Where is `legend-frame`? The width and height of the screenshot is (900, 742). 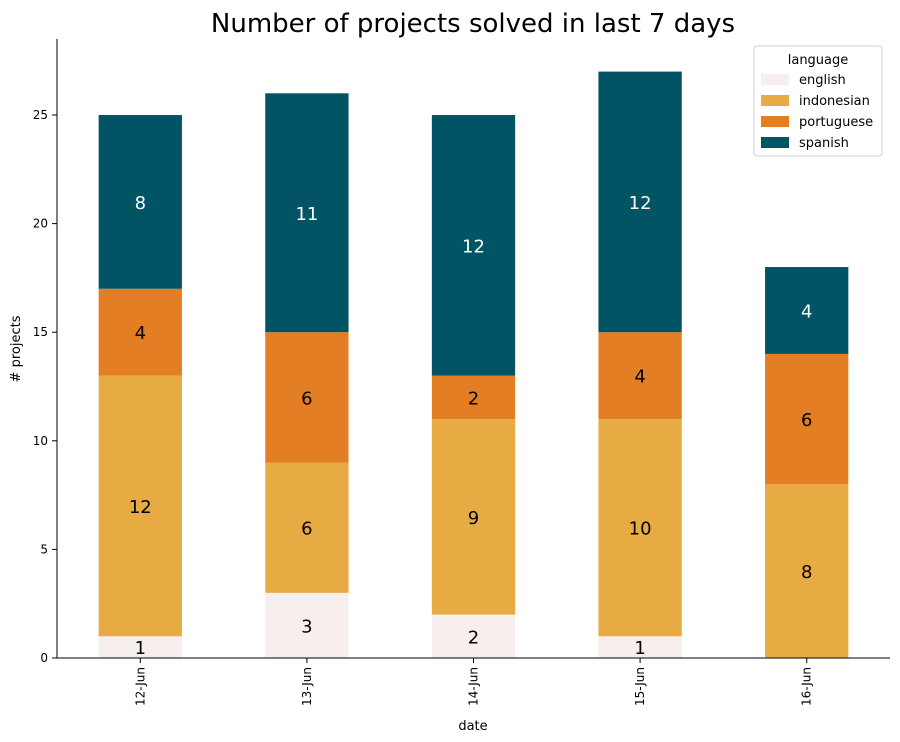
legend-frame is located at coordinates (818, 101).